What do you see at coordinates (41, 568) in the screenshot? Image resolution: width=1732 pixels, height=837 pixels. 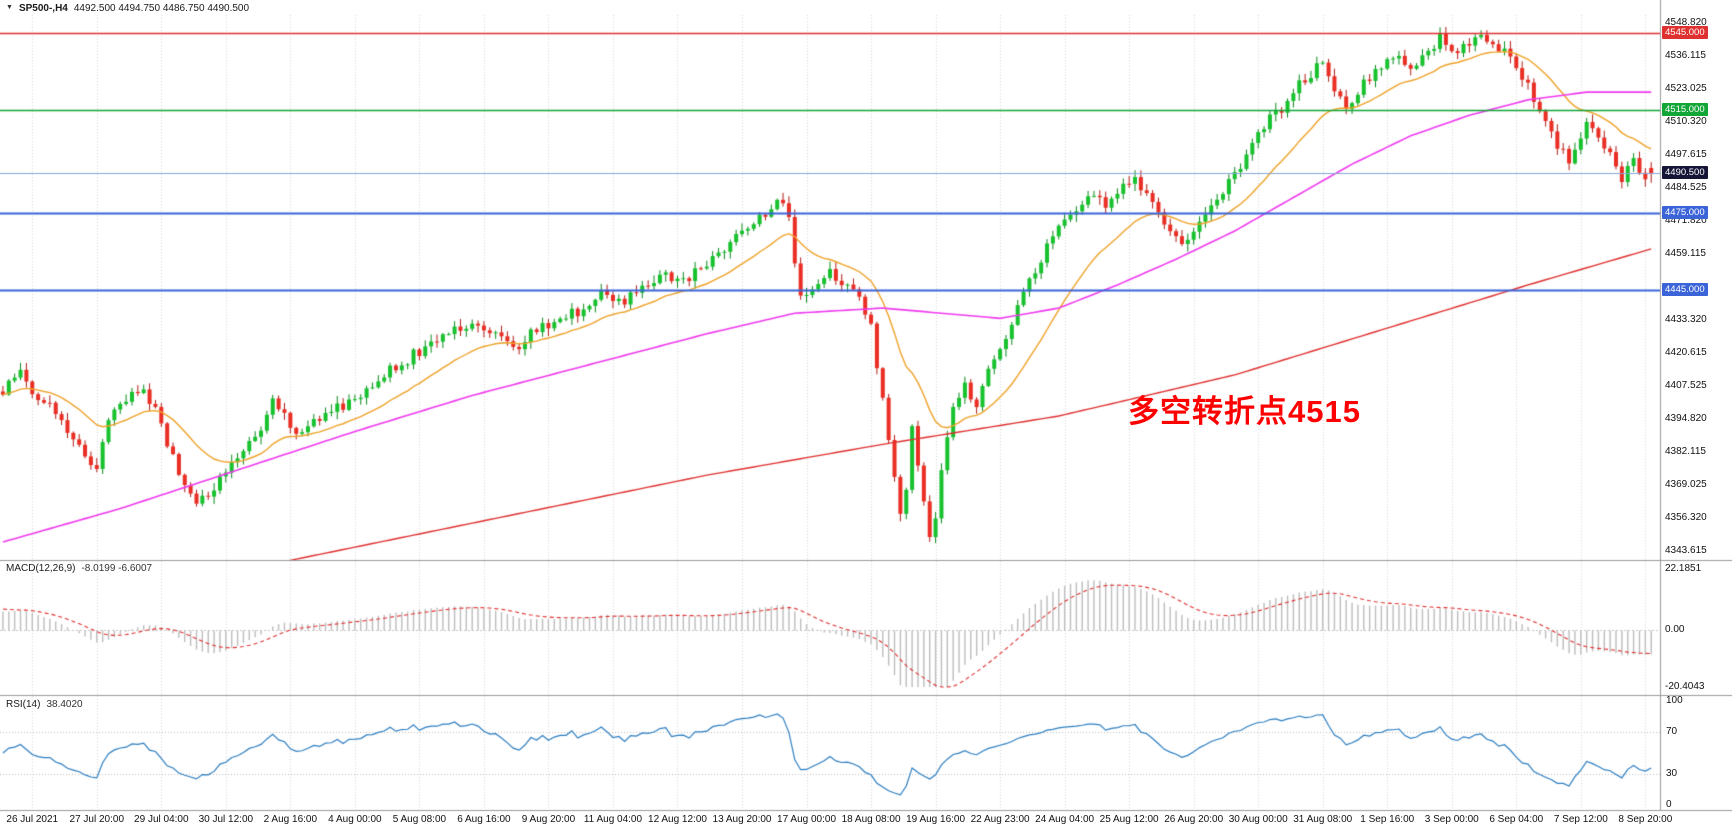 I see `macd-title: MACD(12,26,9)` at bounding box center [41, 568].